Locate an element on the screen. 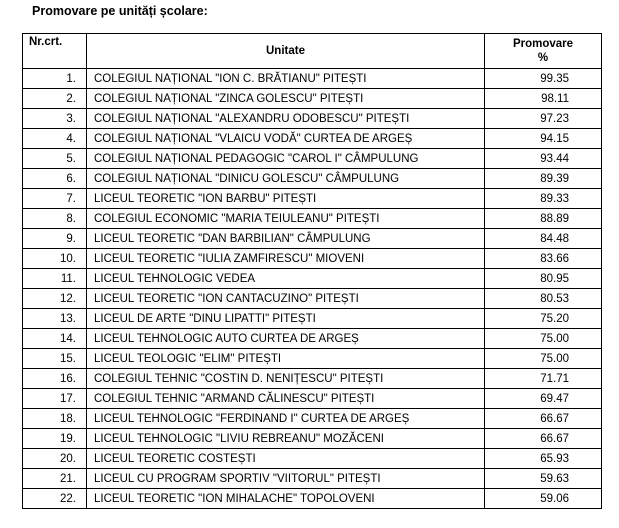 The width and height of the screenshot is (619, 528). table-cell: 11. is located at coordinates (54, 278).